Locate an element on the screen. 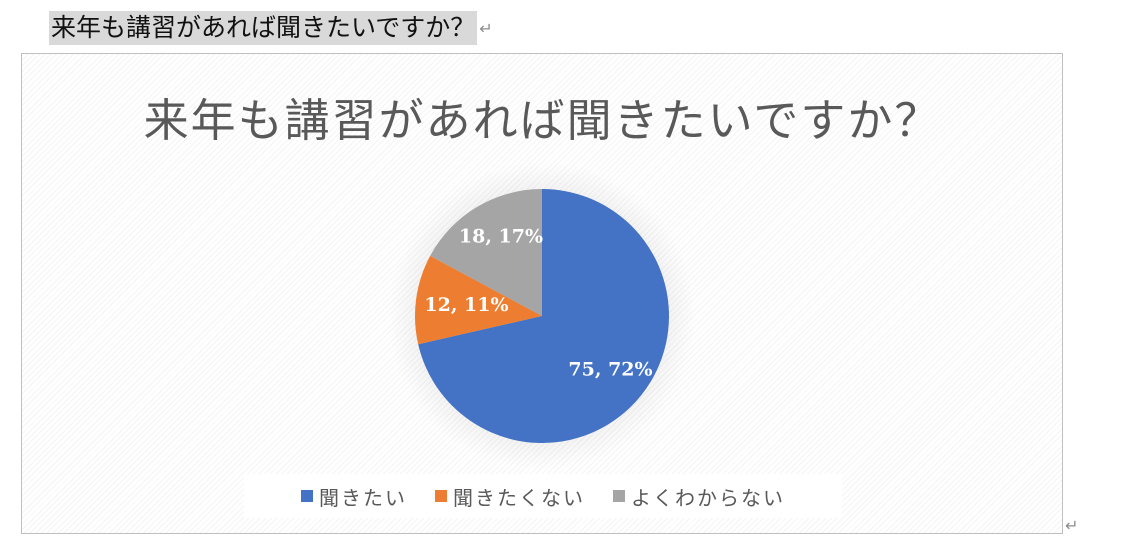 The height and width of the screenshot is (557, 1142). data-label-0: 75, 72% is located at coordinates (610, 370).